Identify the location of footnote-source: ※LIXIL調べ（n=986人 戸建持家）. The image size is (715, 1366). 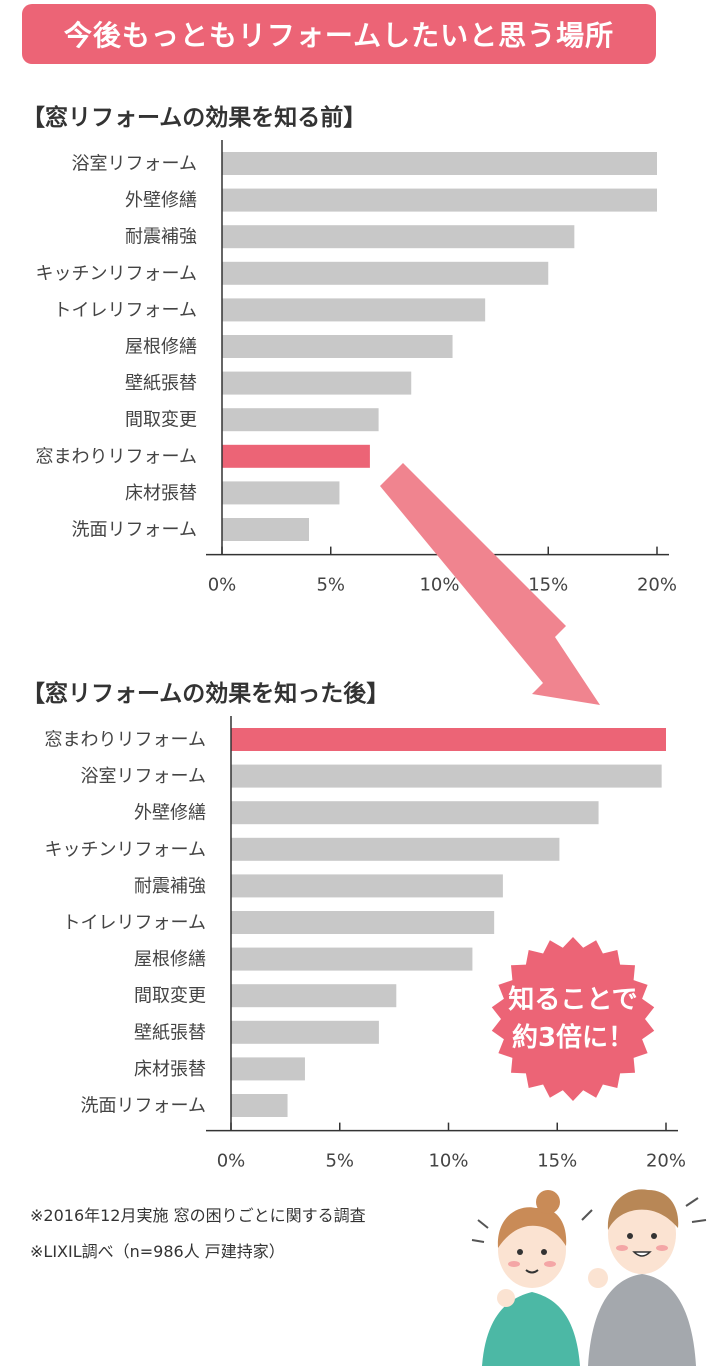
(157, 1251).